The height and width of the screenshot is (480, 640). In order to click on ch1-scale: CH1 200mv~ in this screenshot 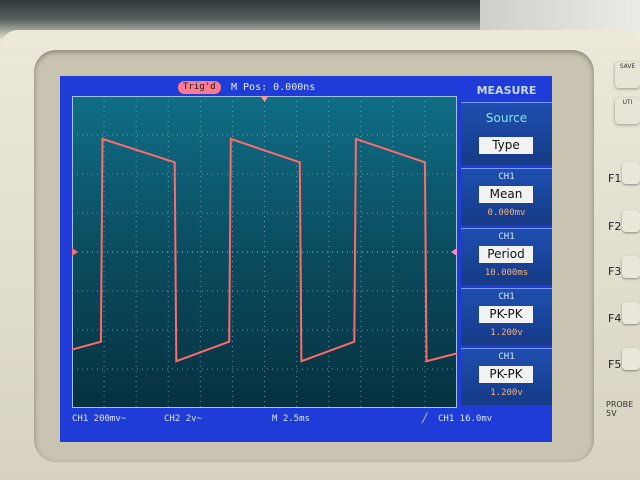, I will do `click(99, 419)`.